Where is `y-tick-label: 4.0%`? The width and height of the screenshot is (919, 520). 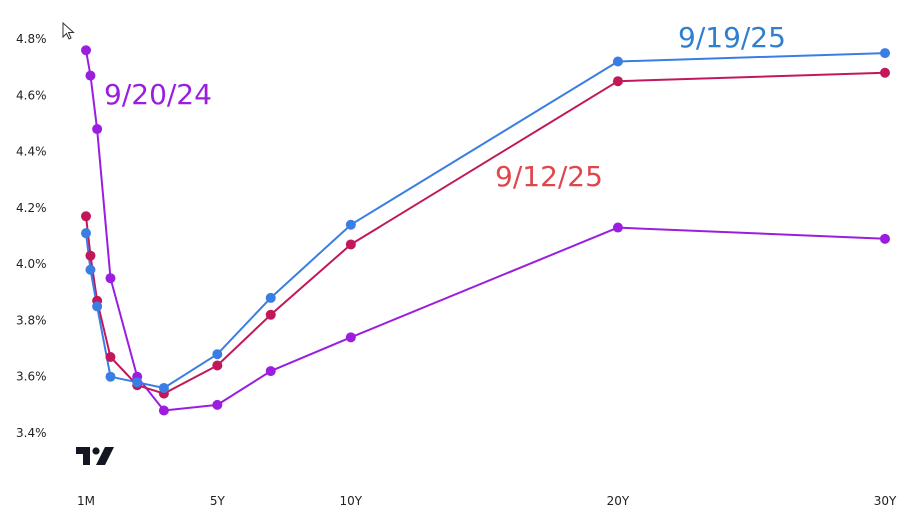
y-tick-label: 4.0% is located at coordinates (31, 264).